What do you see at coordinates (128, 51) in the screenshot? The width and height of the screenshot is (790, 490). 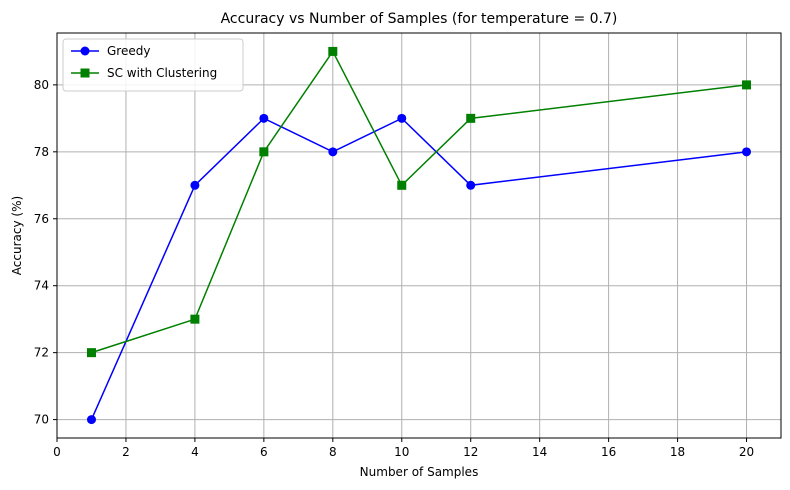 I see `legend-label: Greedy` at bounding box center [128, 51].